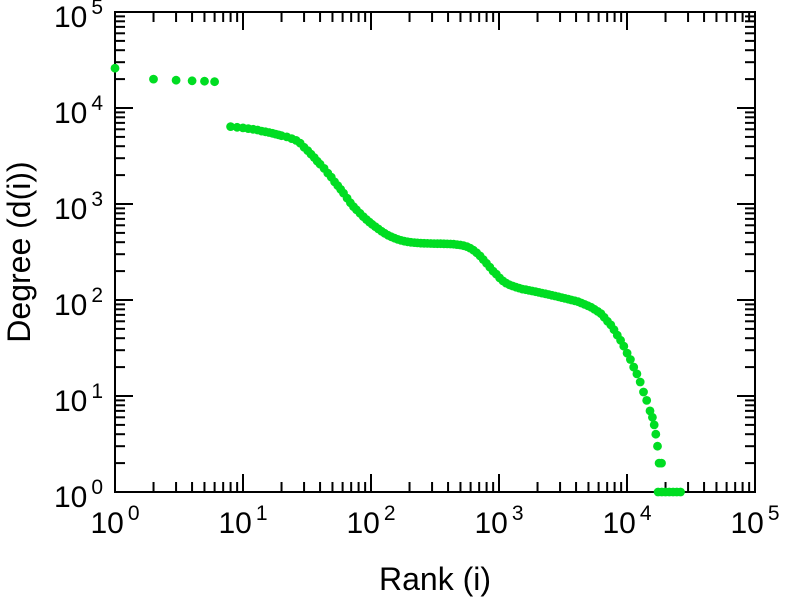 The image size is (785, 600). I want to click on y-tick-label: 10 2, so click(78, 303).